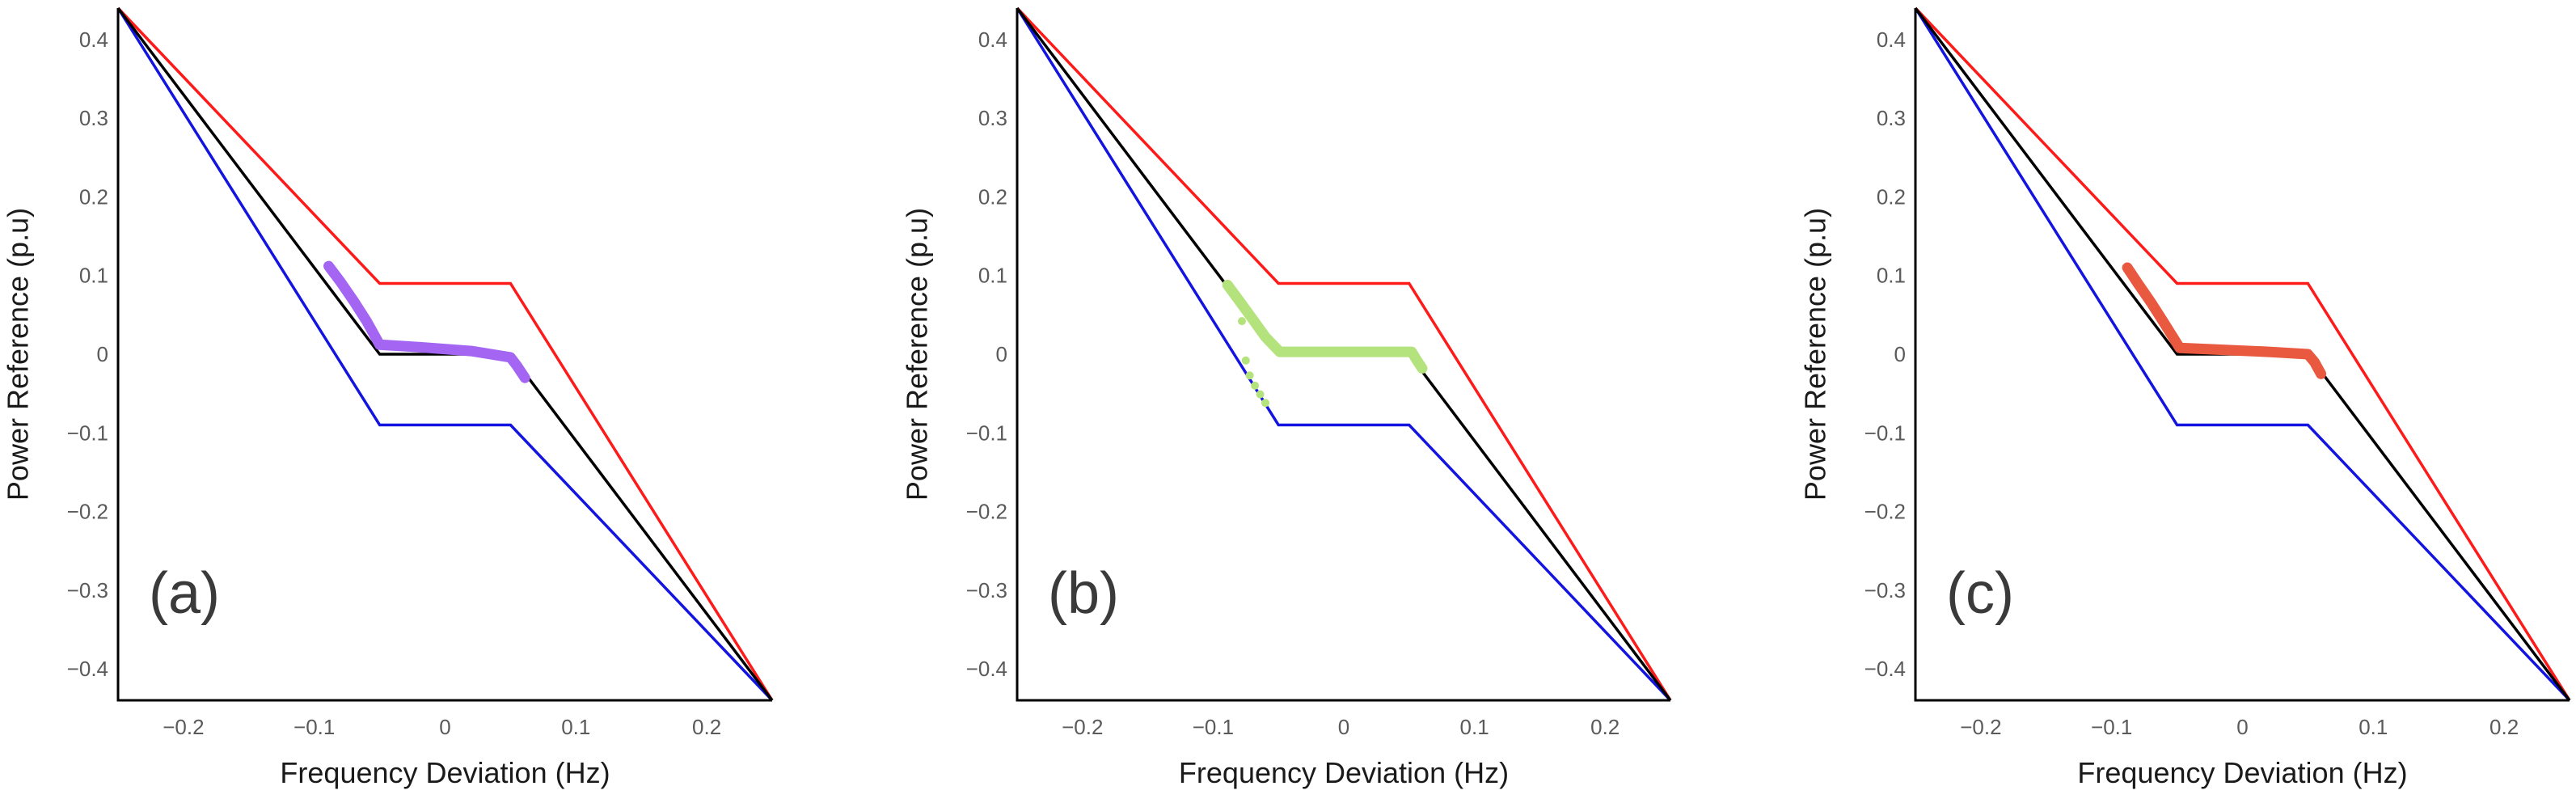  I want to click on panel-c-x-tick-label: 0, so click(2242, 727).